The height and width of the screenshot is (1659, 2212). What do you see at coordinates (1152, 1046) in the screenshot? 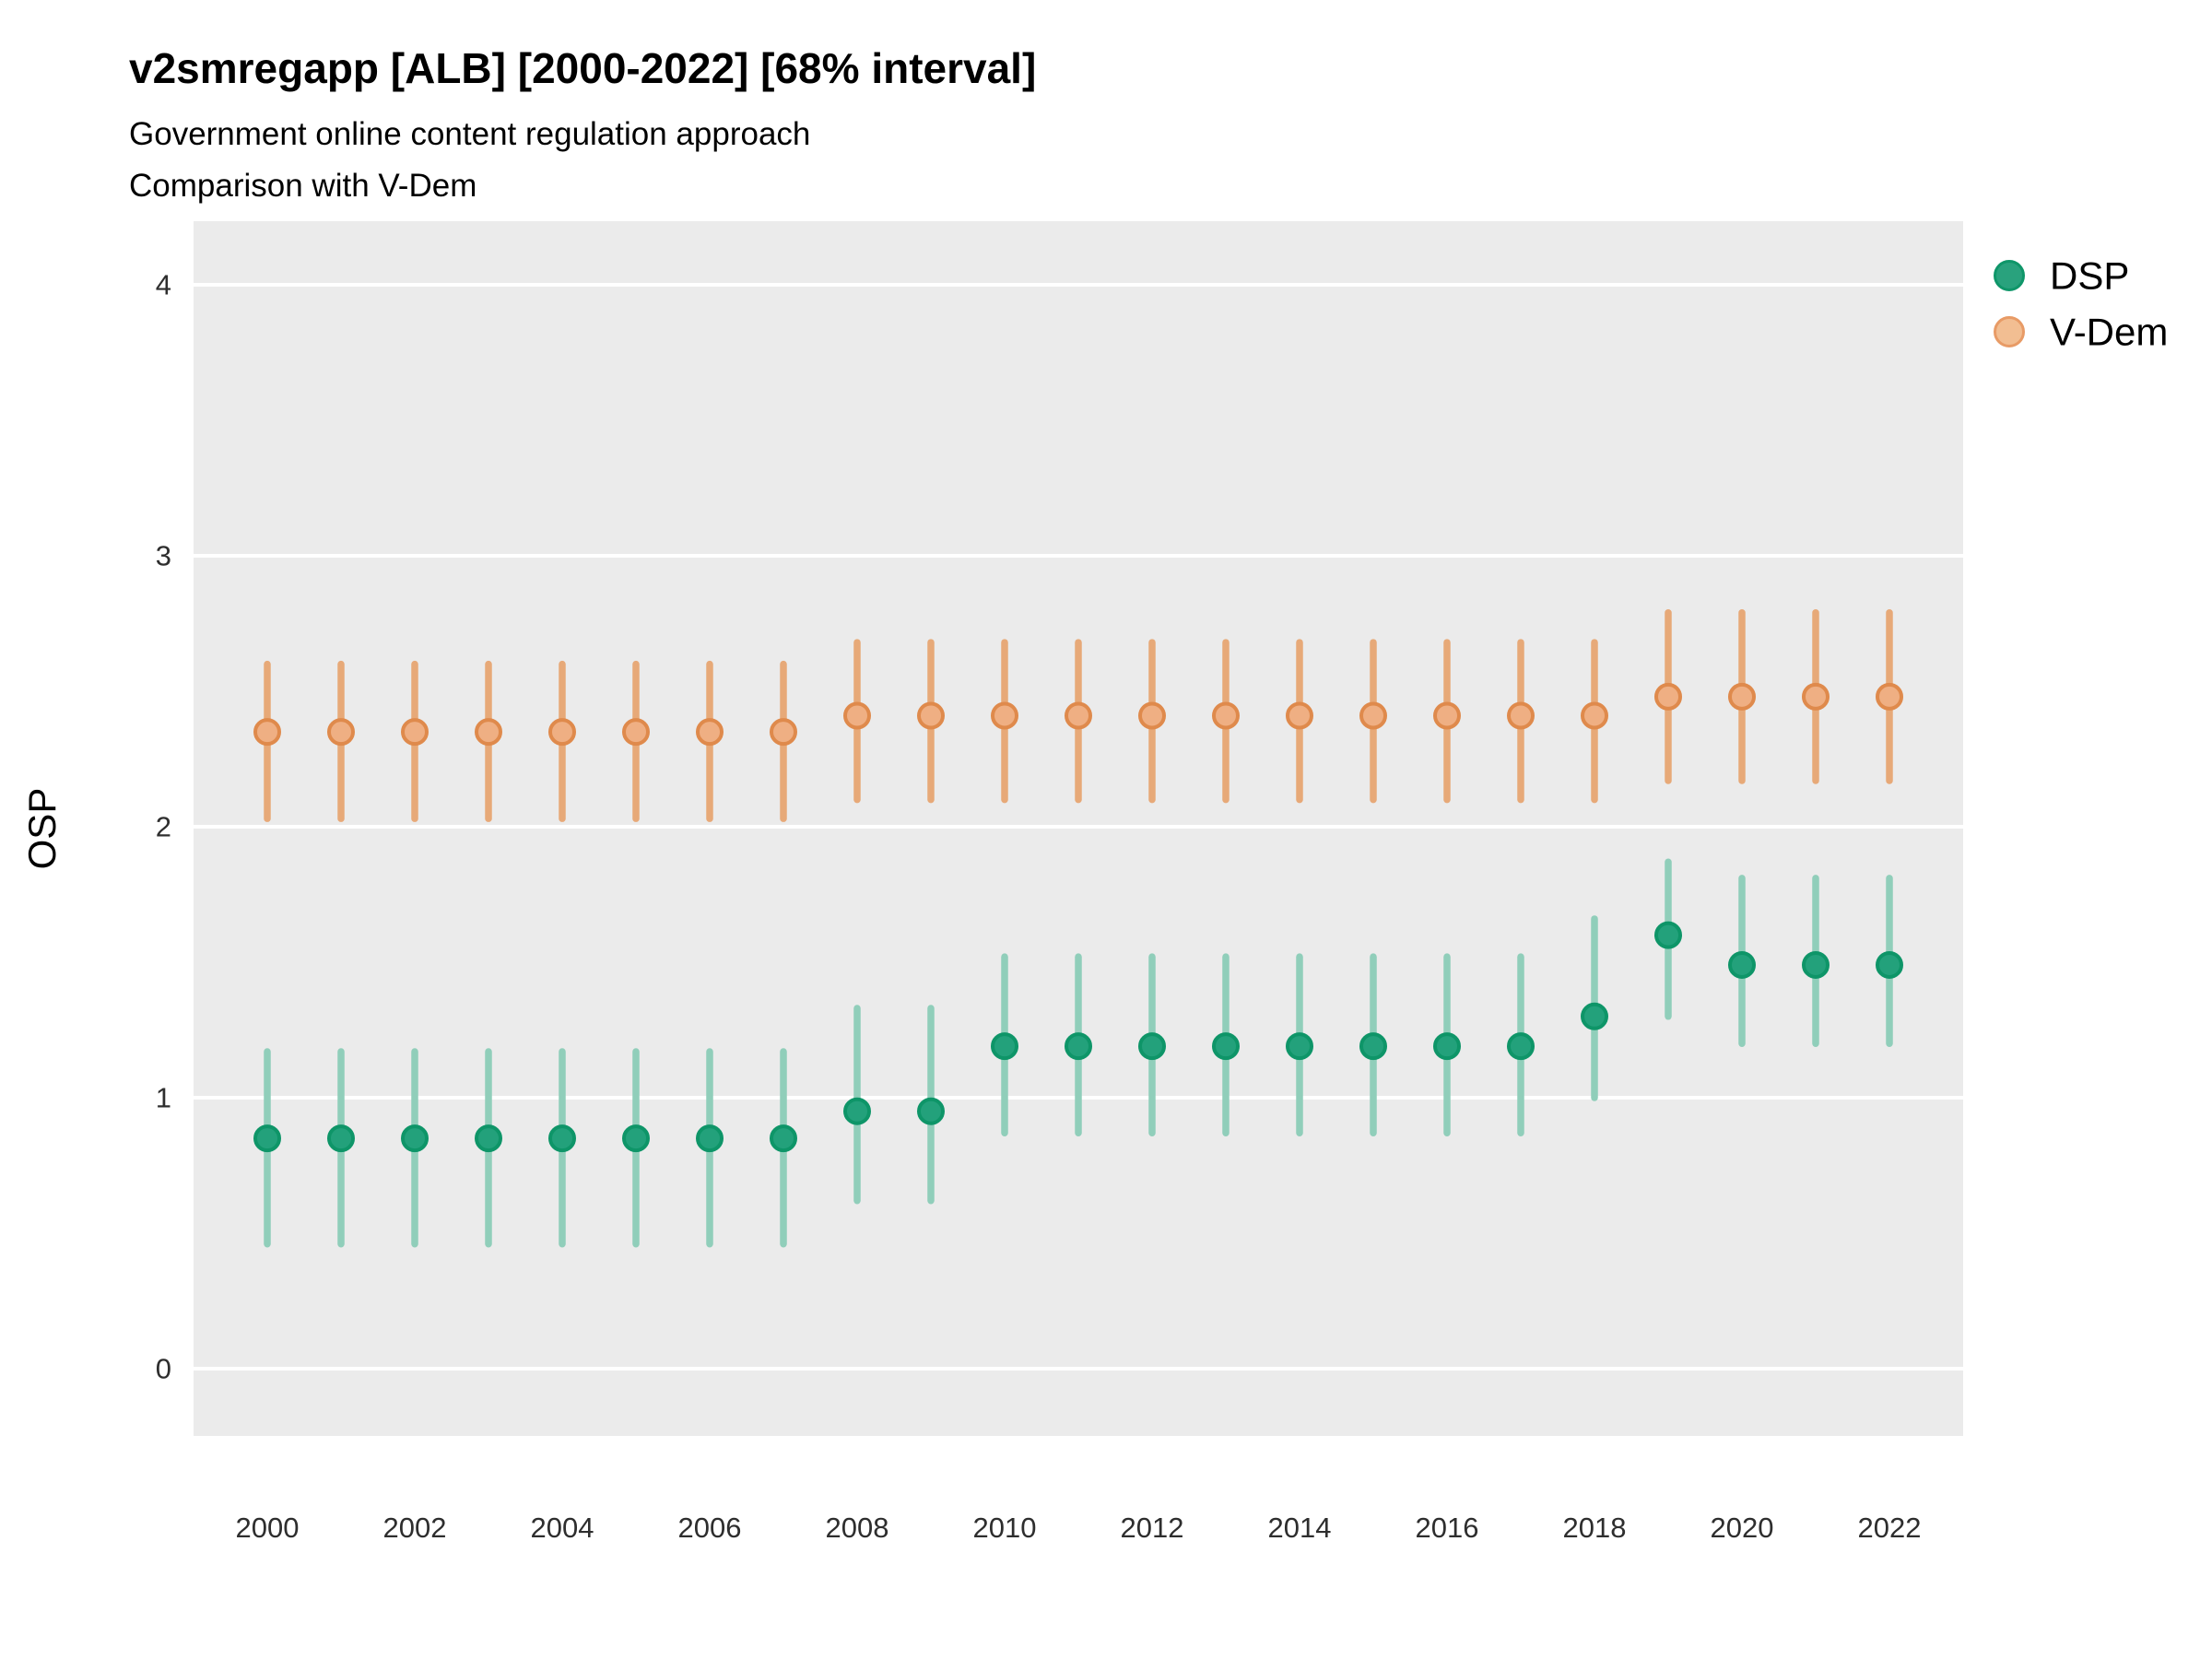
I see `point-dsp-2012` at bounding box center [1152, 1046].